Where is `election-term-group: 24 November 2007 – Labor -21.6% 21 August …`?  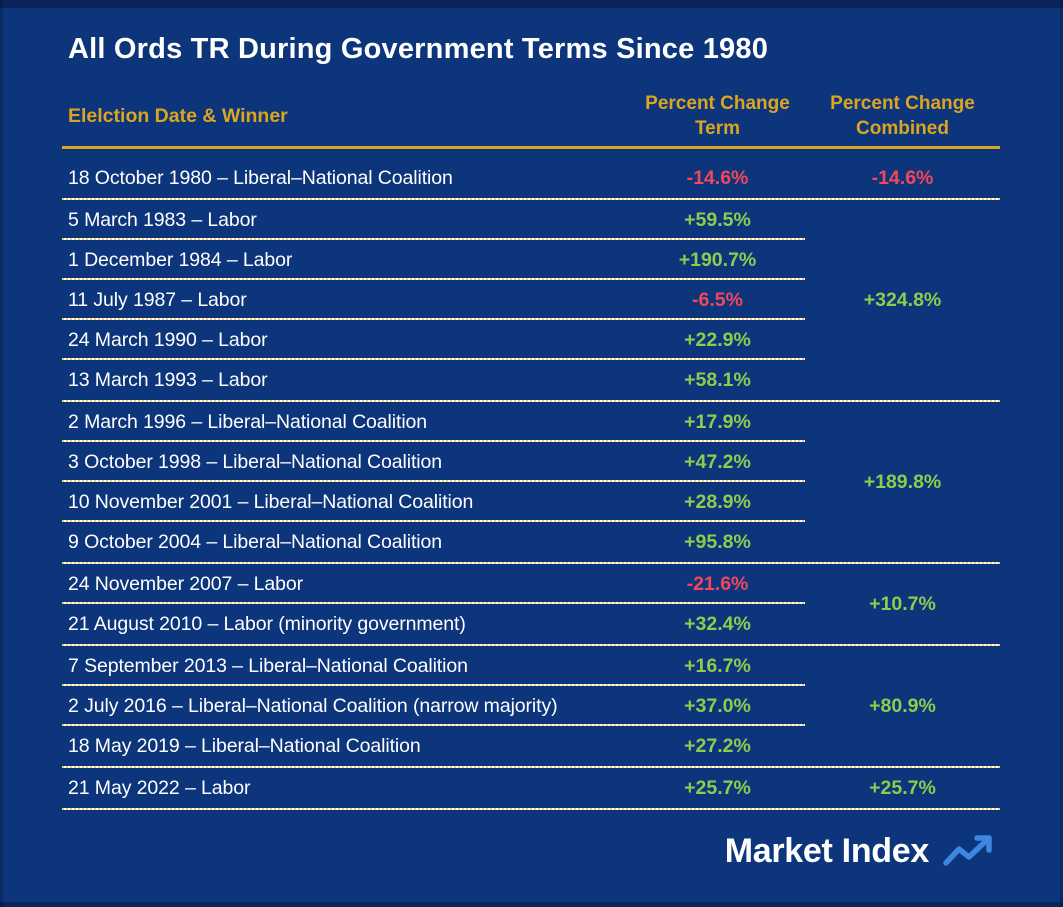
election-term-group: 24 November 2007 – Labor -21.6% 21 August … is located at coordinates (531, 604).